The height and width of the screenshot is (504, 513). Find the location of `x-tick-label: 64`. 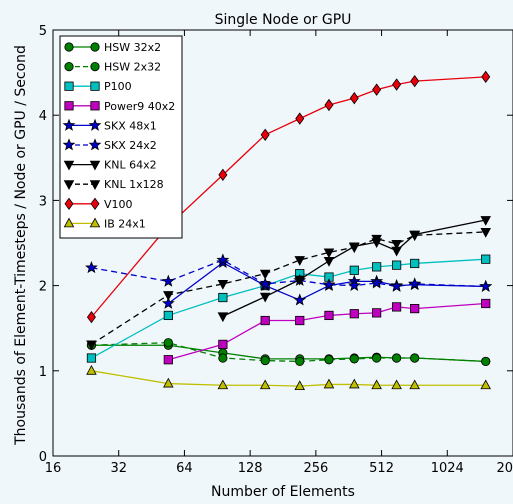

x-tick-label: 64 is located at coordinates (184, 468).